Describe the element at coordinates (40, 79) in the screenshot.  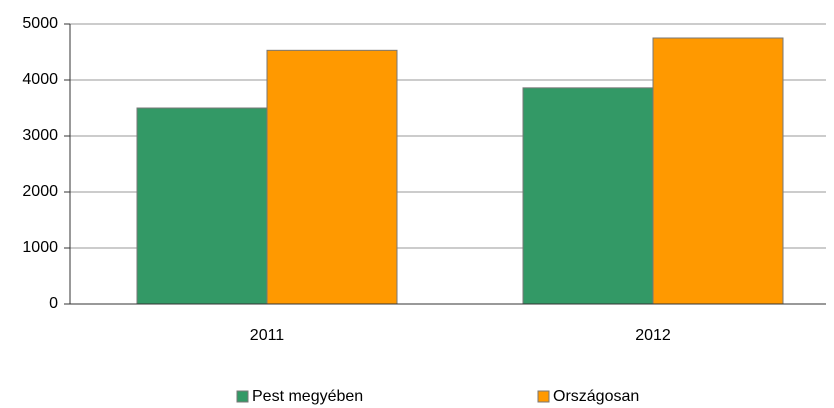
I see `y-tick-label: 4000` at that location.